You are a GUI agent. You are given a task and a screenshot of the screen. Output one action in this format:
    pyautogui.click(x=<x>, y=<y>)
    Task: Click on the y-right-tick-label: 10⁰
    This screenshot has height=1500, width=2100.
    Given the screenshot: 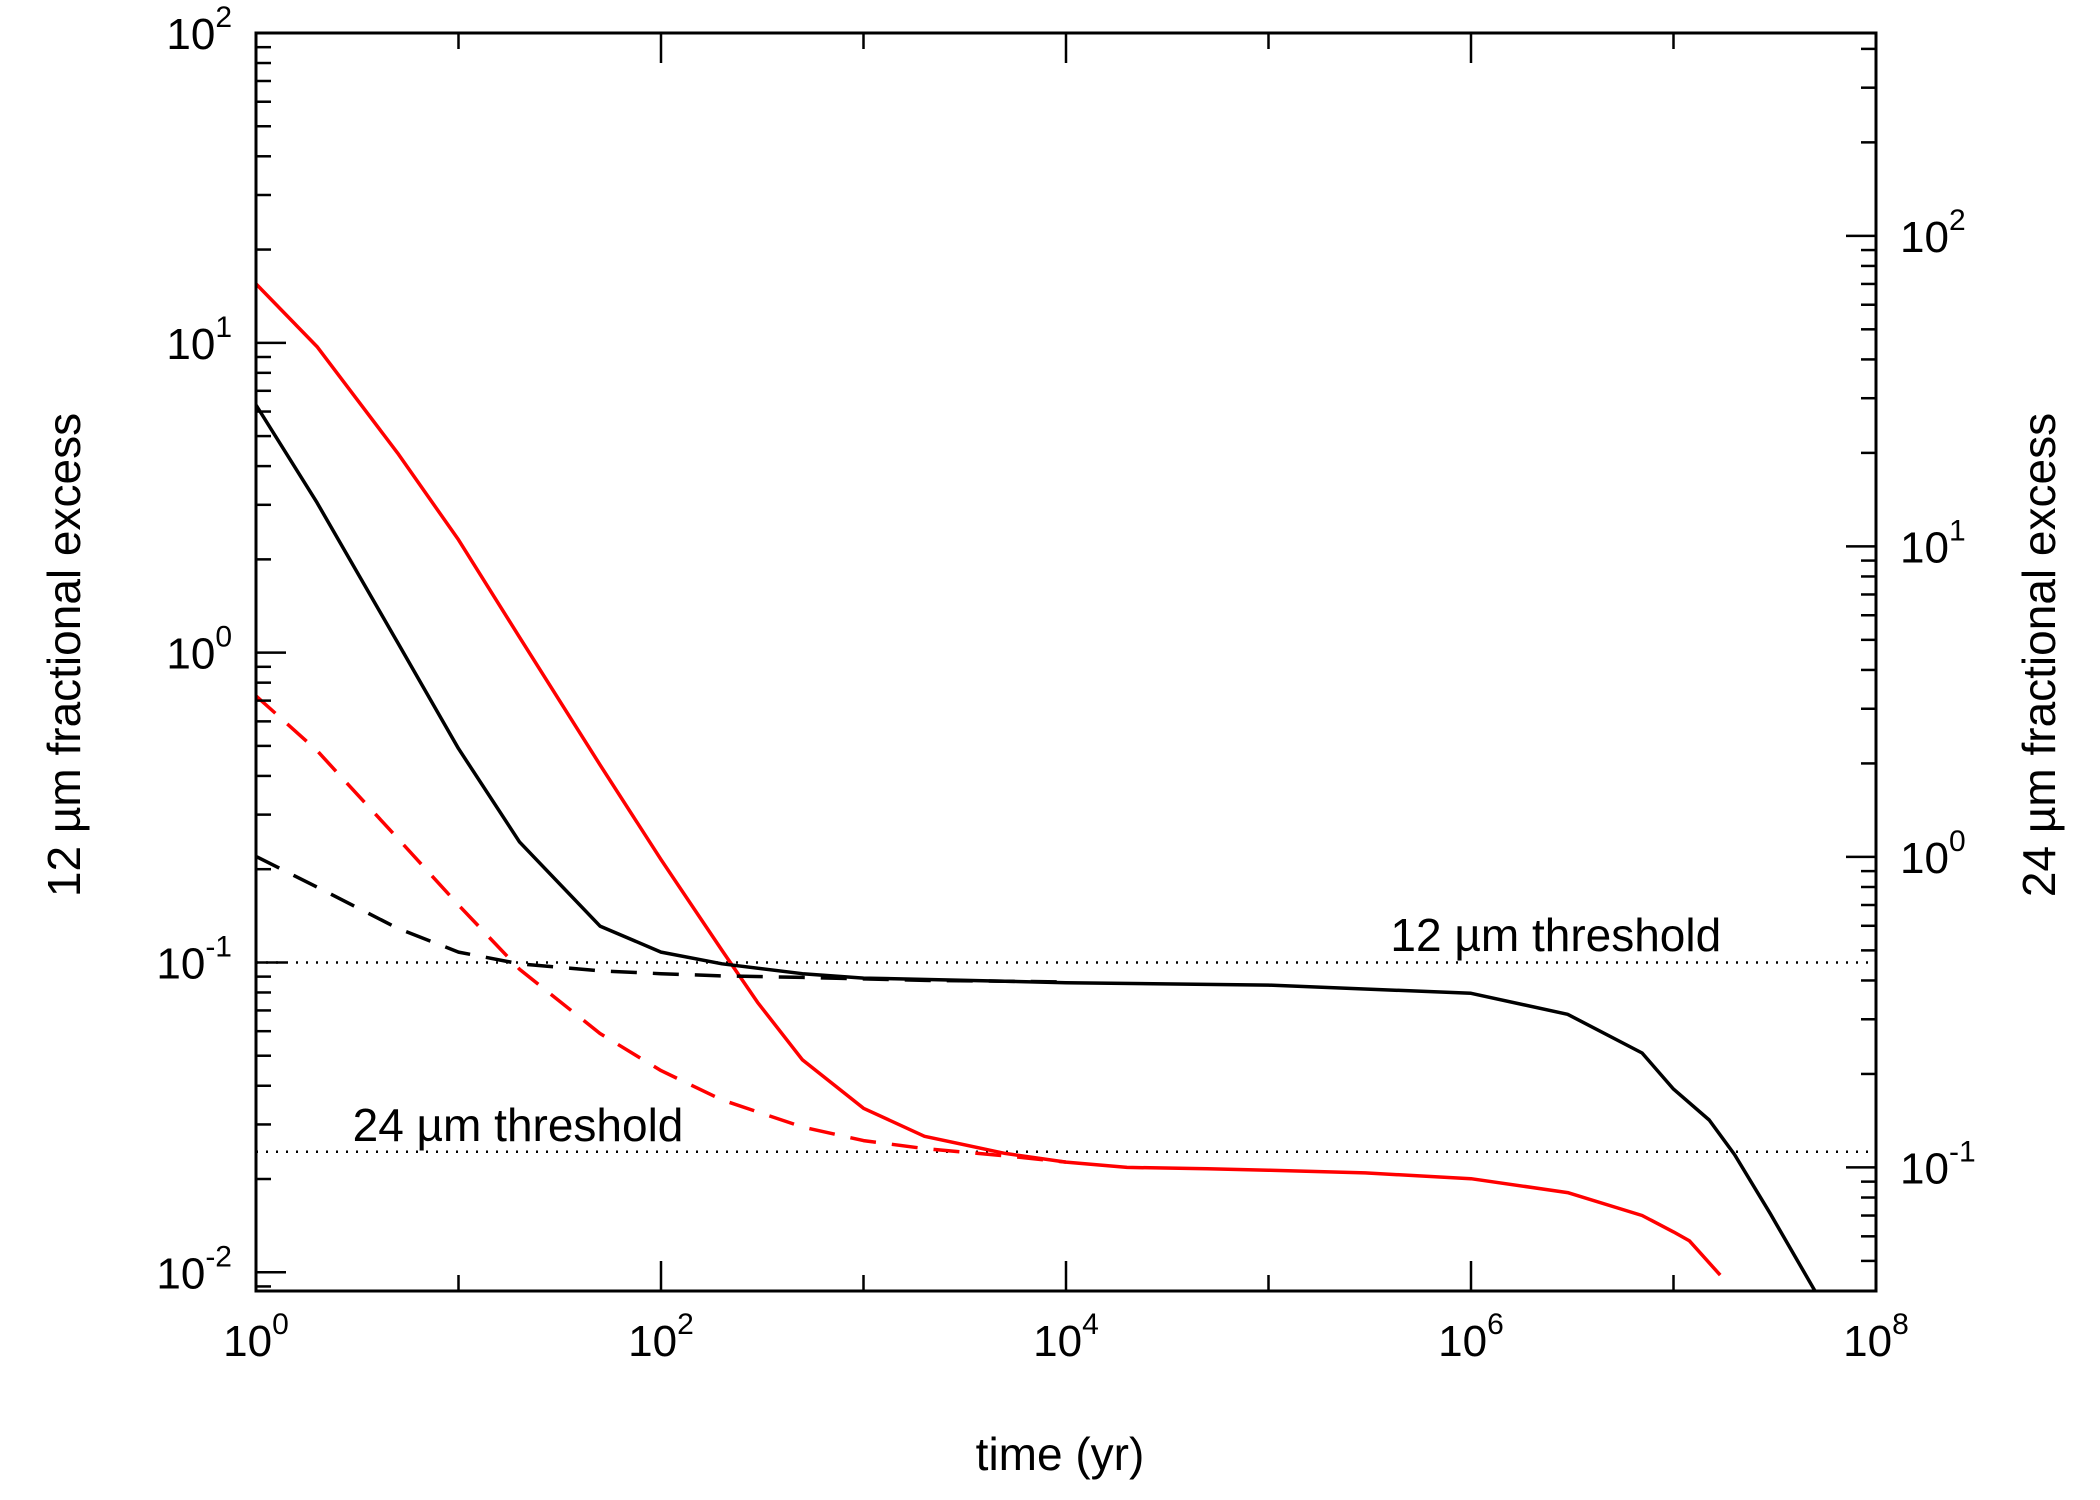 What is the action you would take?
    pyautogui.click(x=1933, y=854)
    